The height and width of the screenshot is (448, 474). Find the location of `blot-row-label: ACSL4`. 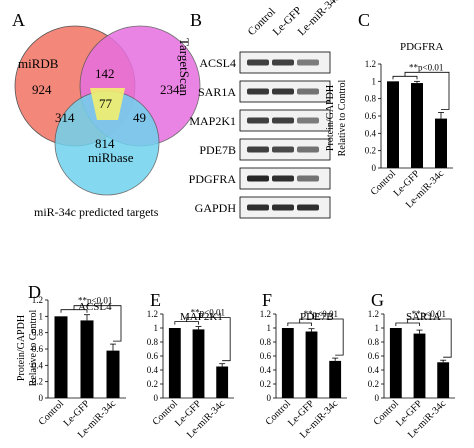

blot-row-label: ACSL4 is located at coordinates (217, 63).